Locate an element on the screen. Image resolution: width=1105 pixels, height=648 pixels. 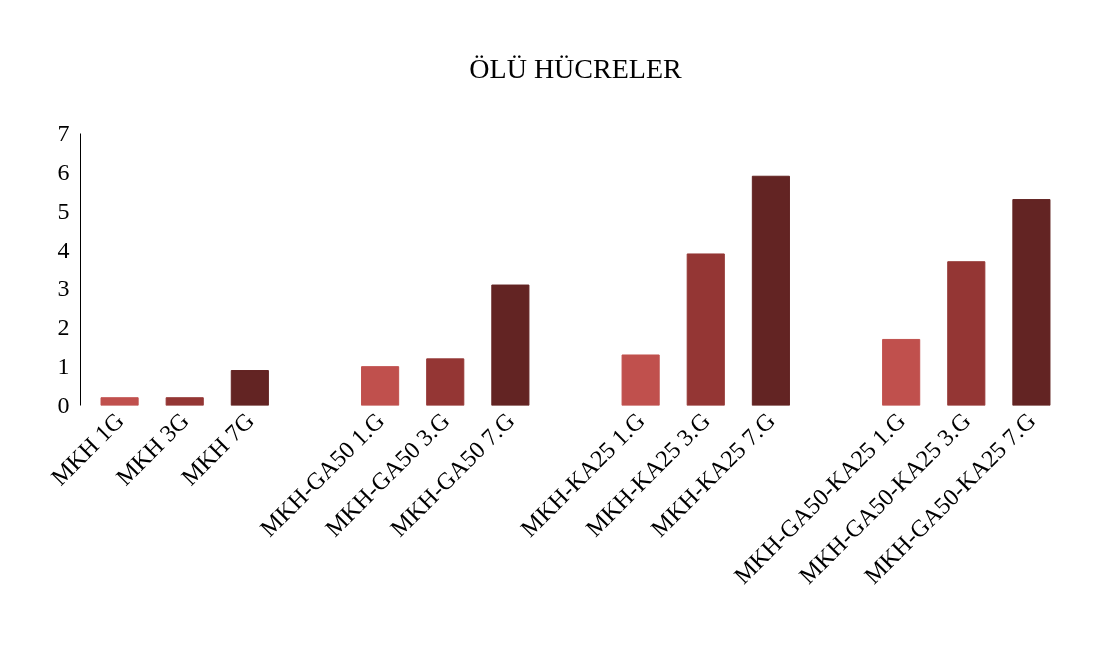
y-tick-label: 6 is located at coordinates (63, 171).